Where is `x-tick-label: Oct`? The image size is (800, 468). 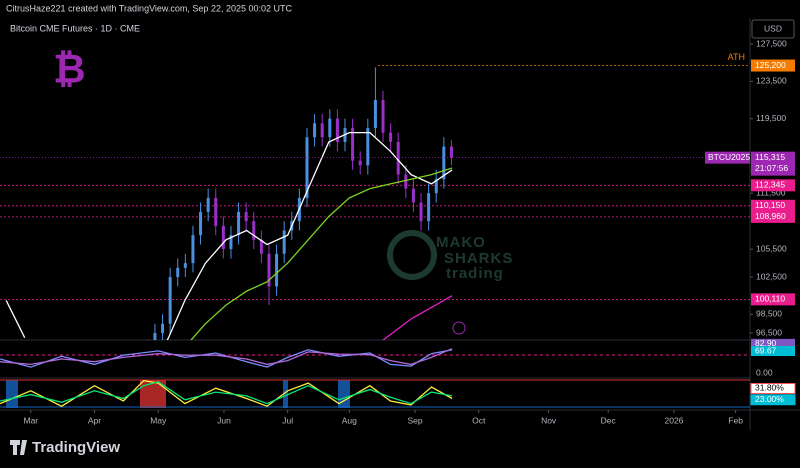
x-tick-label: Oct is located at coordinates (479, 420).